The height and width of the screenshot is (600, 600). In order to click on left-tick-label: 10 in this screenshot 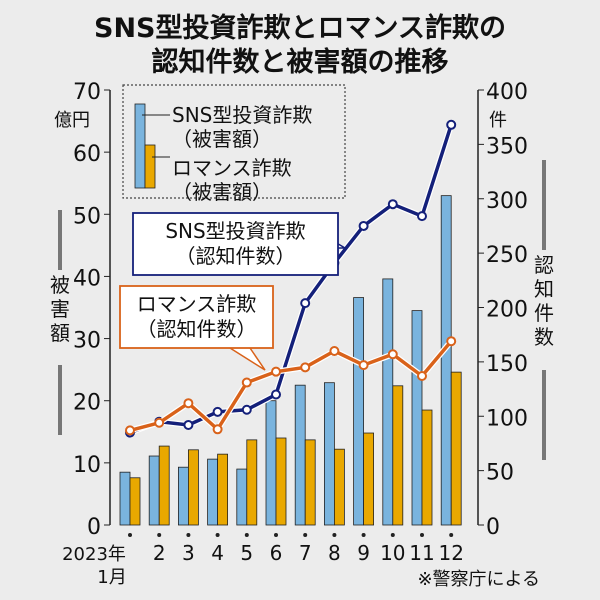, I will do `click(87, 465)`.